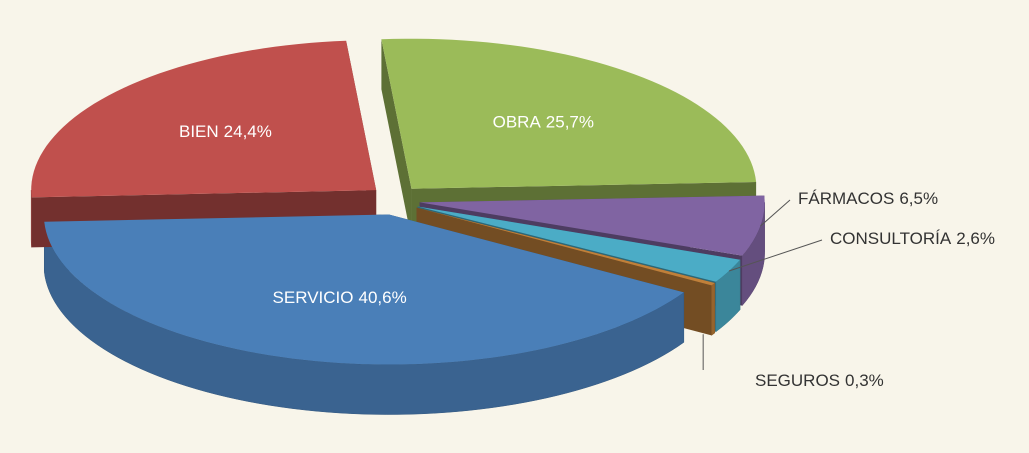 The image size is (1029, 453). Describe the element at coordinates (570, 122) in the screenshot. I see `value-label: 25,7%` at that location.